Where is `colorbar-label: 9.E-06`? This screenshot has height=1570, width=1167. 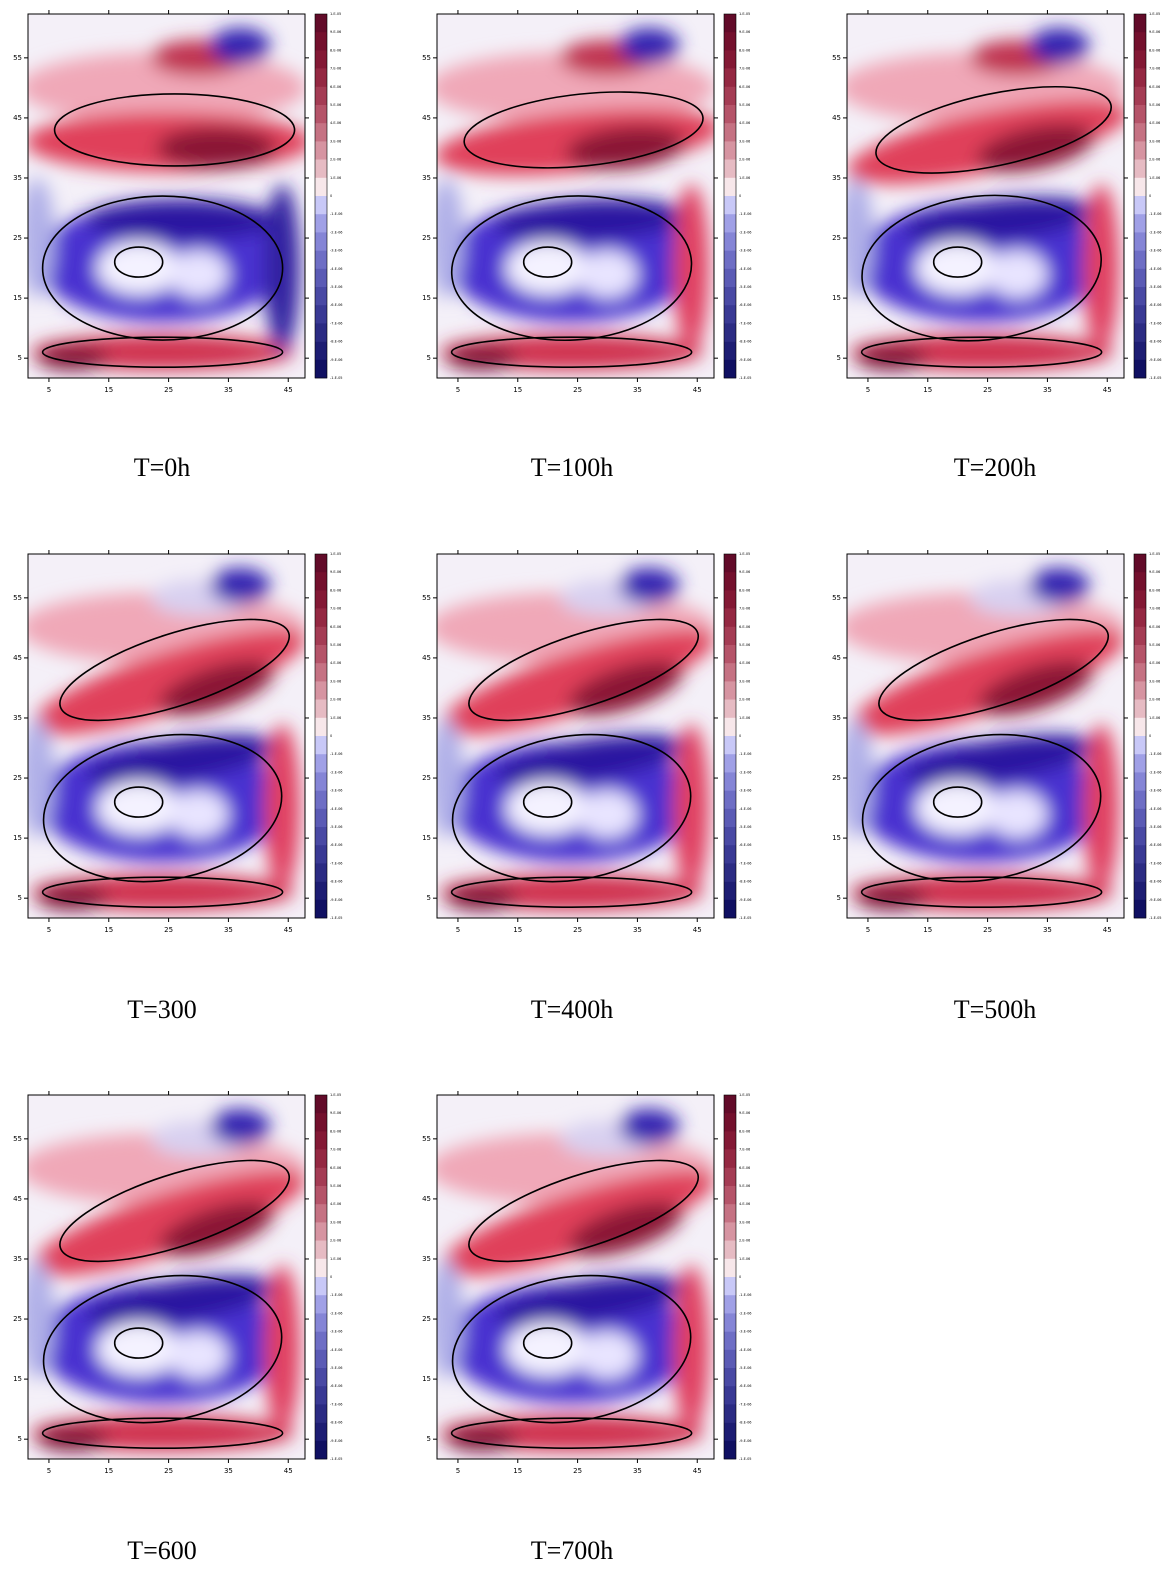 colorbar-label: 9.E-06 is located at coordinates (744, 32).